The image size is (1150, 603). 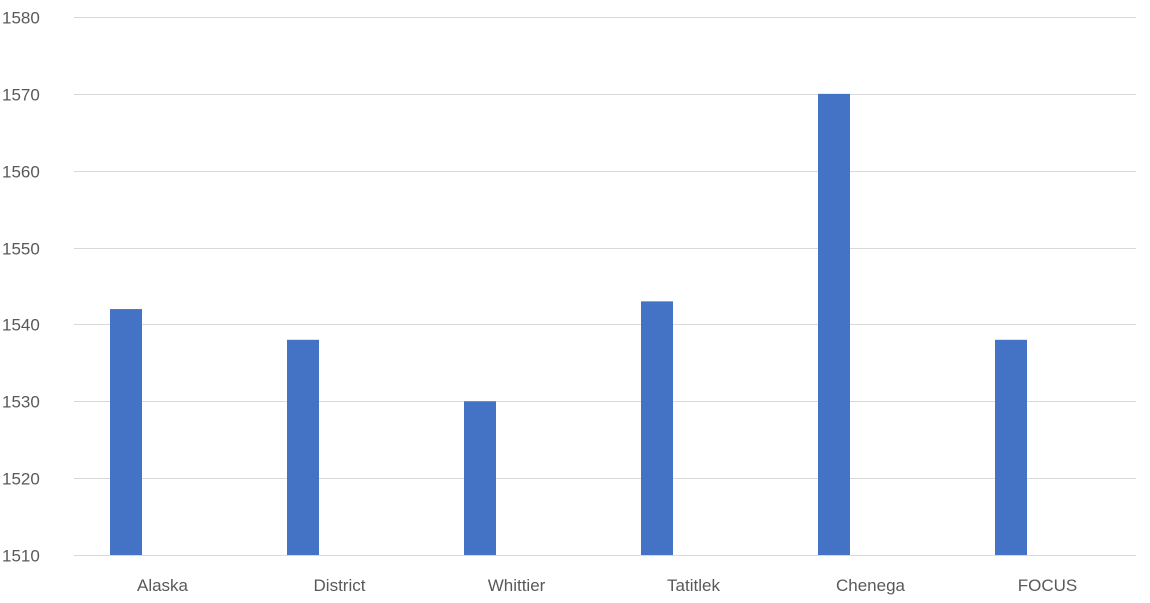 I want to click on y-tick-label: 1510, so click(x=21, y=556).